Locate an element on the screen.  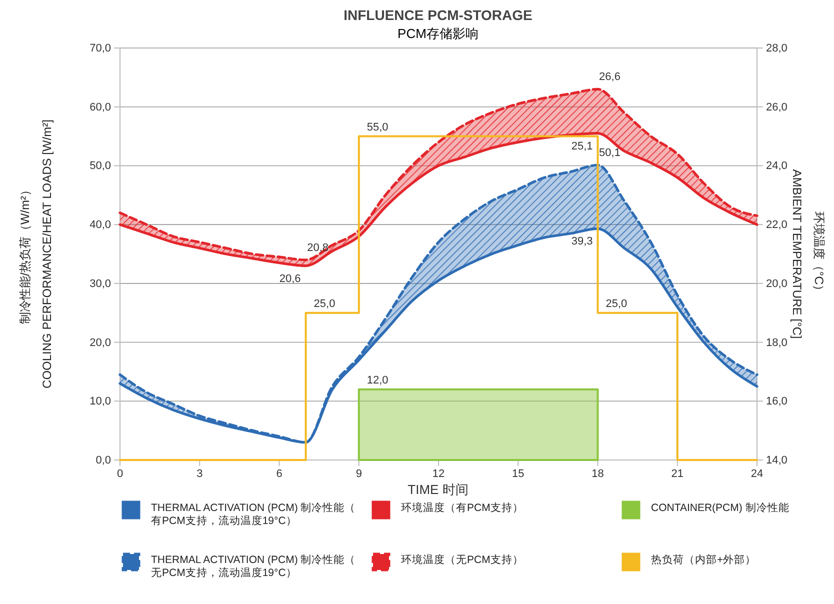
y-tick-label: 40,0 is located at coordinates (100, 225).